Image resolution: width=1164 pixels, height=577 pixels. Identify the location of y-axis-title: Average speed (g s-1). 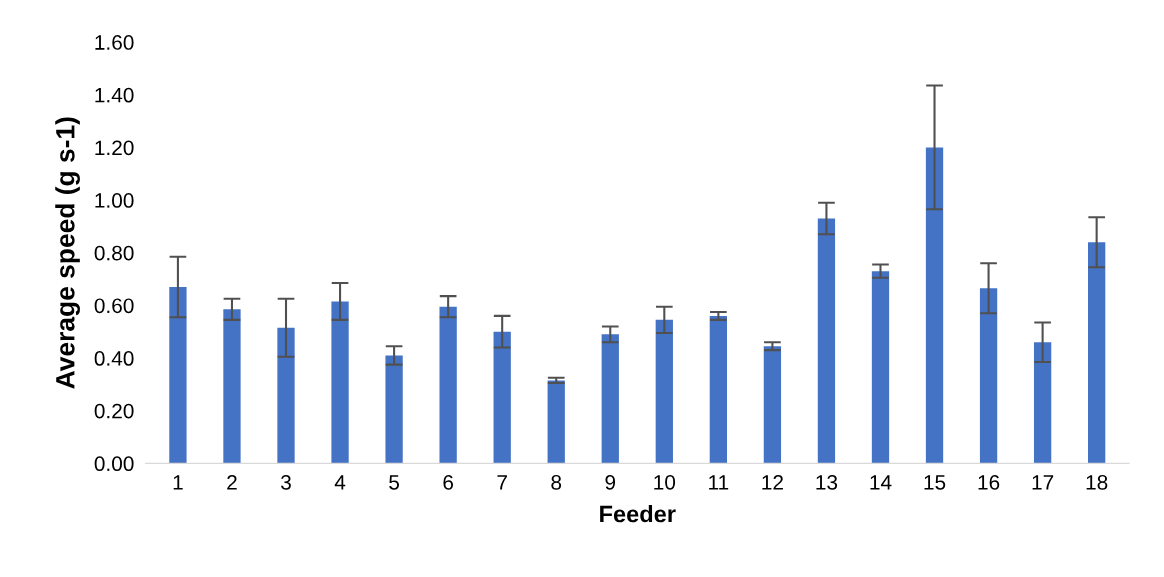
(67, 253).